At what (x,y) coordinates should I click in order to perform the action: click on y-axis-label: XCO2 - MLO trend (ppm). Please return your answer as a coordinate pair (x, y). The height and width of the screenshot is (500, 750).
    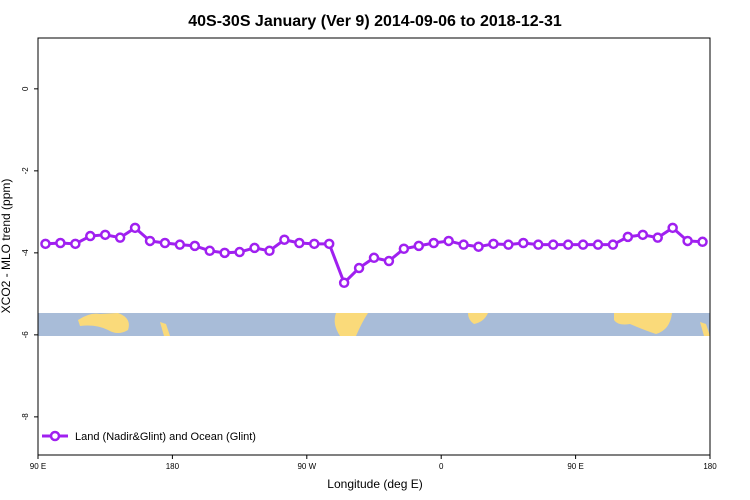
    Looking at the image, I should click on (6, 246).